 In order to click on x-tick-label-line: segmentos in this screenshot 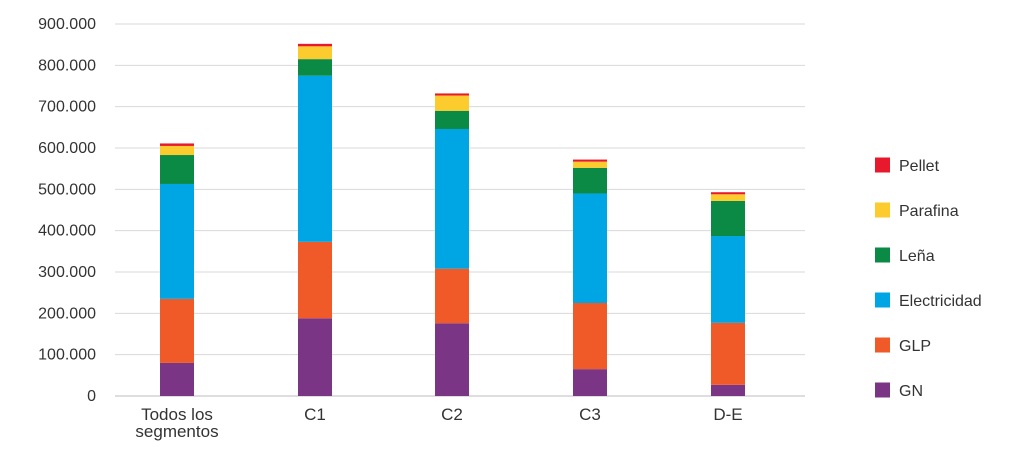, I will do `click(176, 431)`.